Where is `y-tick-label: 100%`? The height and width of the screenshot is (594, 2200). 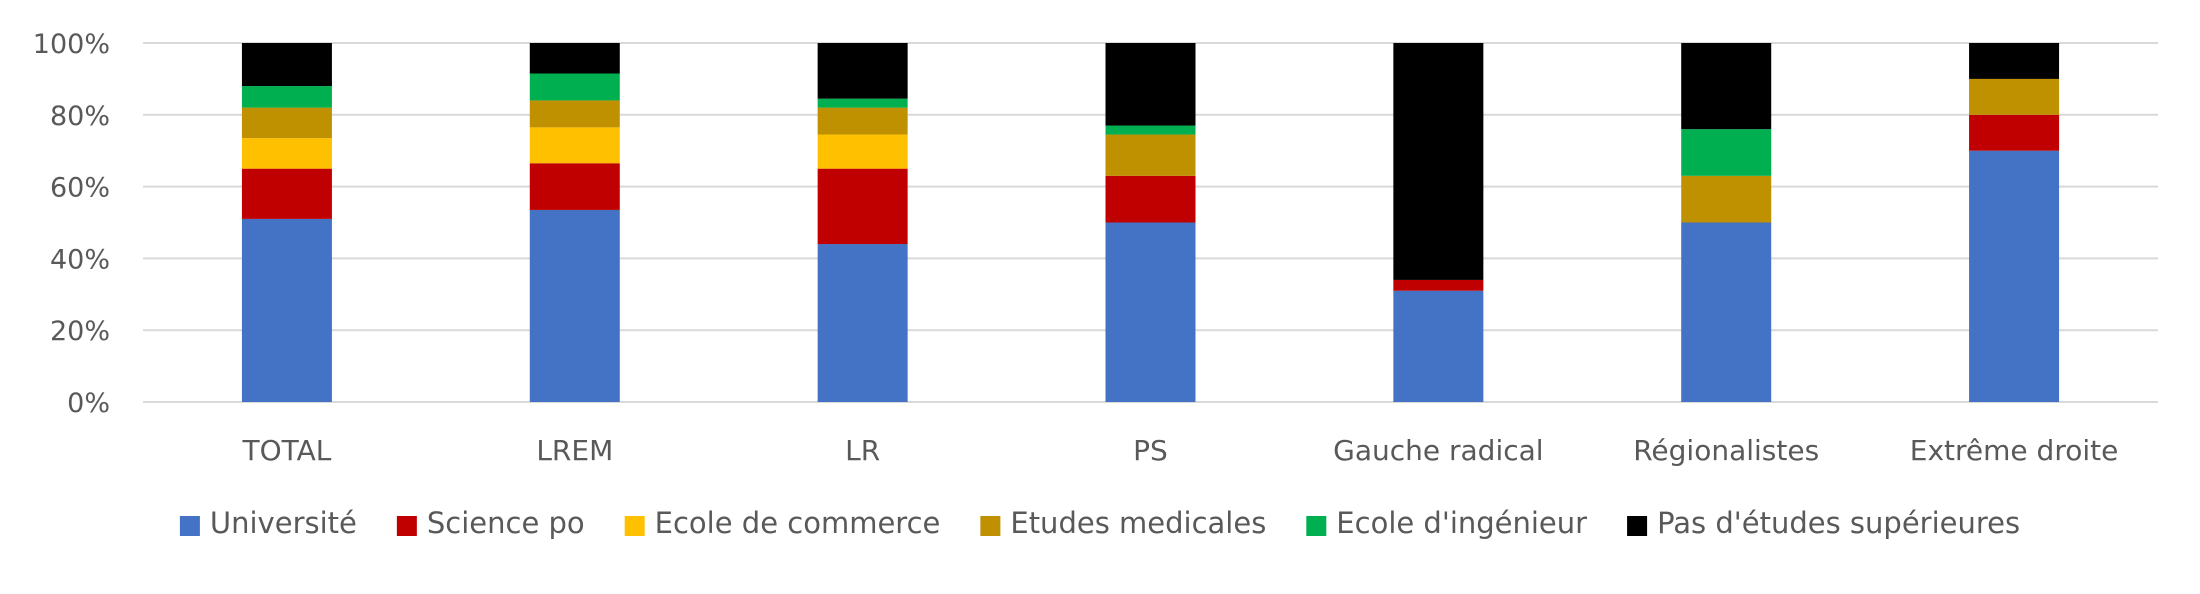
y-tick-label: 100% is located at coordinates (71, 44).